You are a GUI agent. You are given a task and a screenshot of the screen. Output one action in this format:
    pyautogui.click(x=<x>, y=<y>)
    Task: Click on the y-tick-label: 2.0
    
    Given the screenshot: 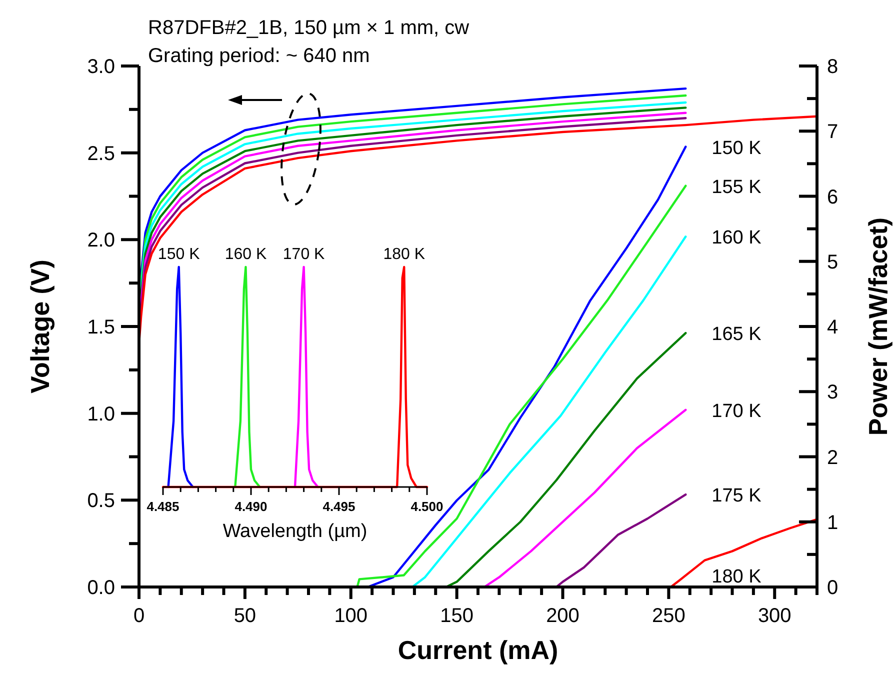 What is the action you would take?
    pyautogui.click(x=101, y=241)
    